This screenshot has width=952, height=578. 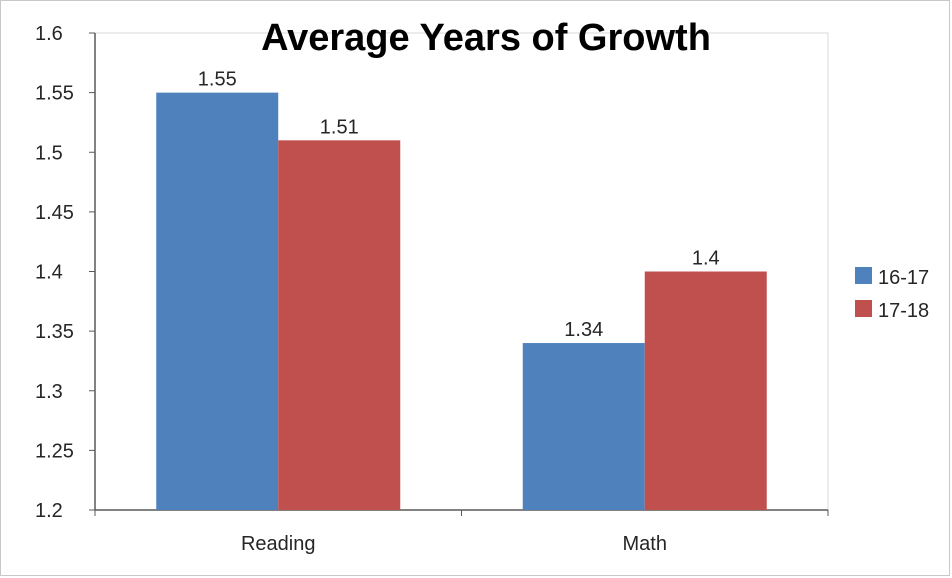 I want to click on y-tick-label: 1.55, so click(x=54, y=94).